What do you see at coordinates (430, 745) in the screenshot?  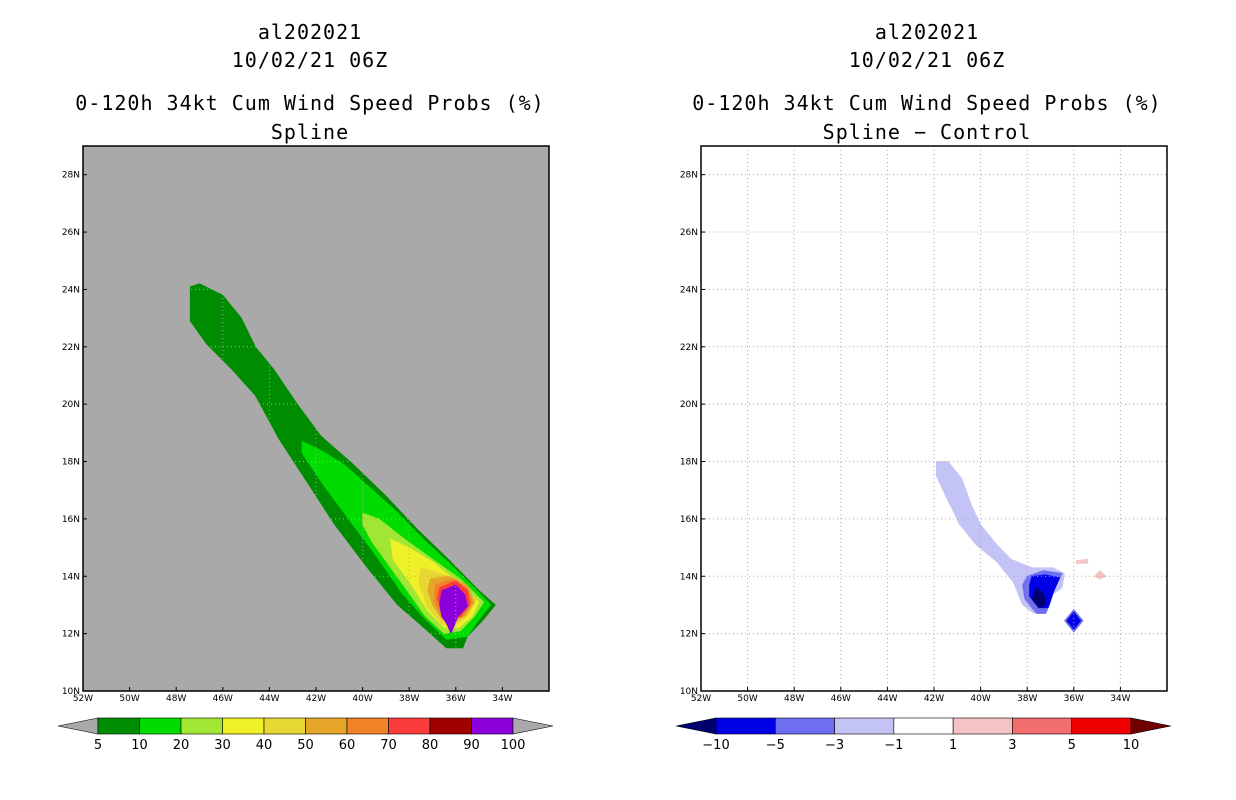 I see `left-colorbar-label: 80` at bounding box center [430, 745].